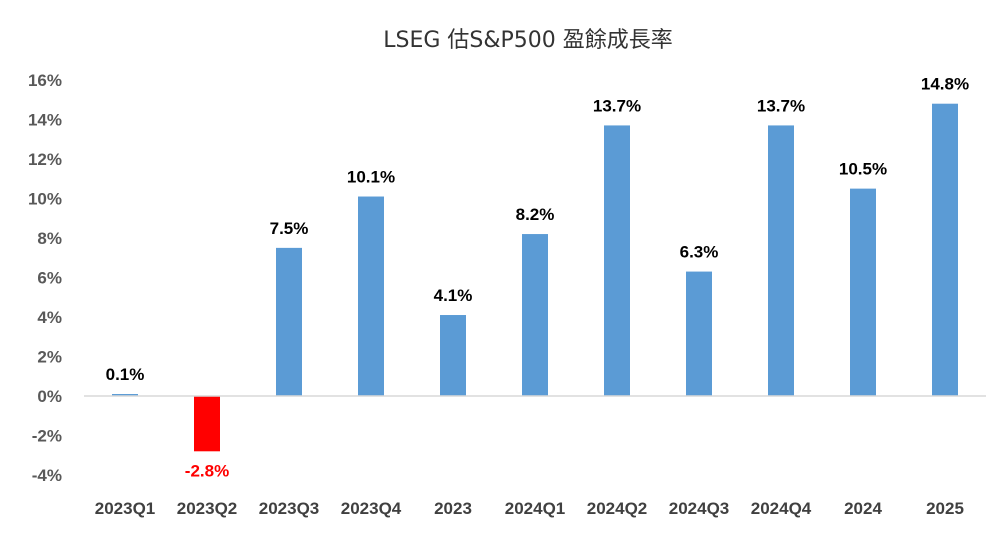  What do you see at coordinates (453, 508) in the screenshot?
I see `x-tick-label: 2023` at bounding box center [453, 508].